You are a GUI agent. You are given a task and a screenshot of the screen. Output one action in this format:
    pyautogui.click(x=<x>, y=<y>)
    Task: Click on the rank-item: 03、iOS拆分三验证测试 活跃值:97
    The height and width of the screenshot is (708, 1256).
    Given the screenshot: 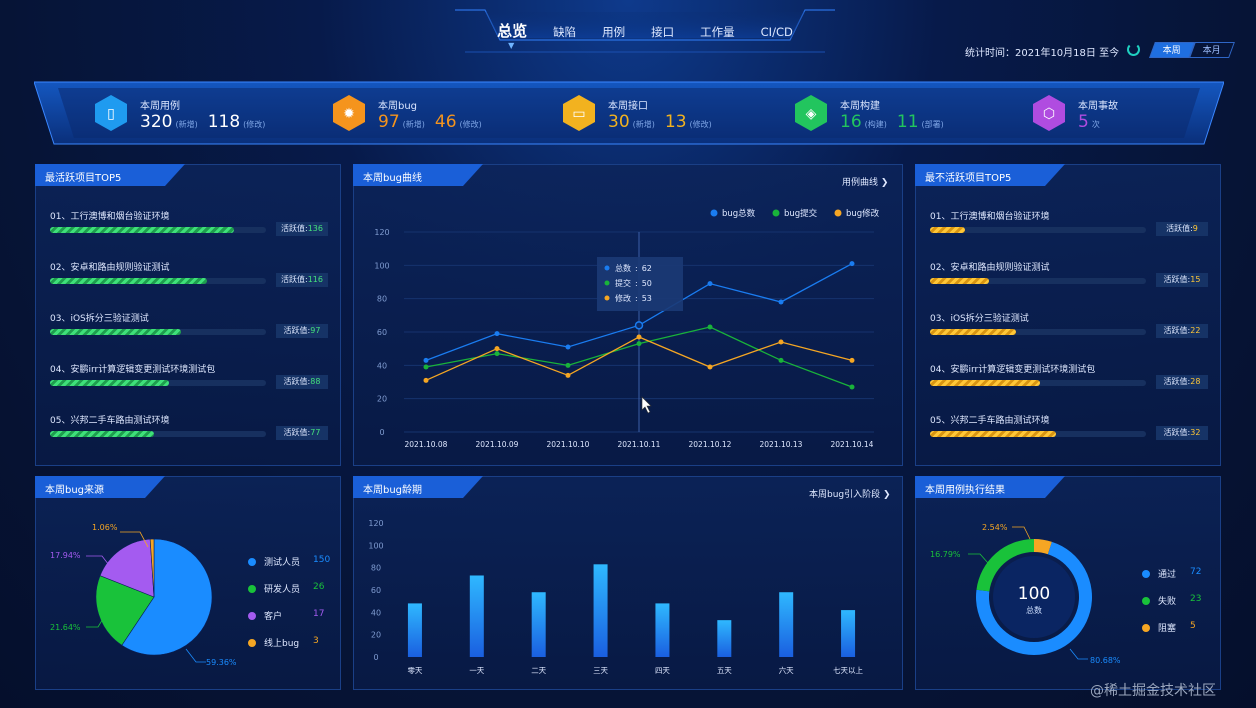 What is the action you would take?
    pyautogui.click(x=190, y=324)
    